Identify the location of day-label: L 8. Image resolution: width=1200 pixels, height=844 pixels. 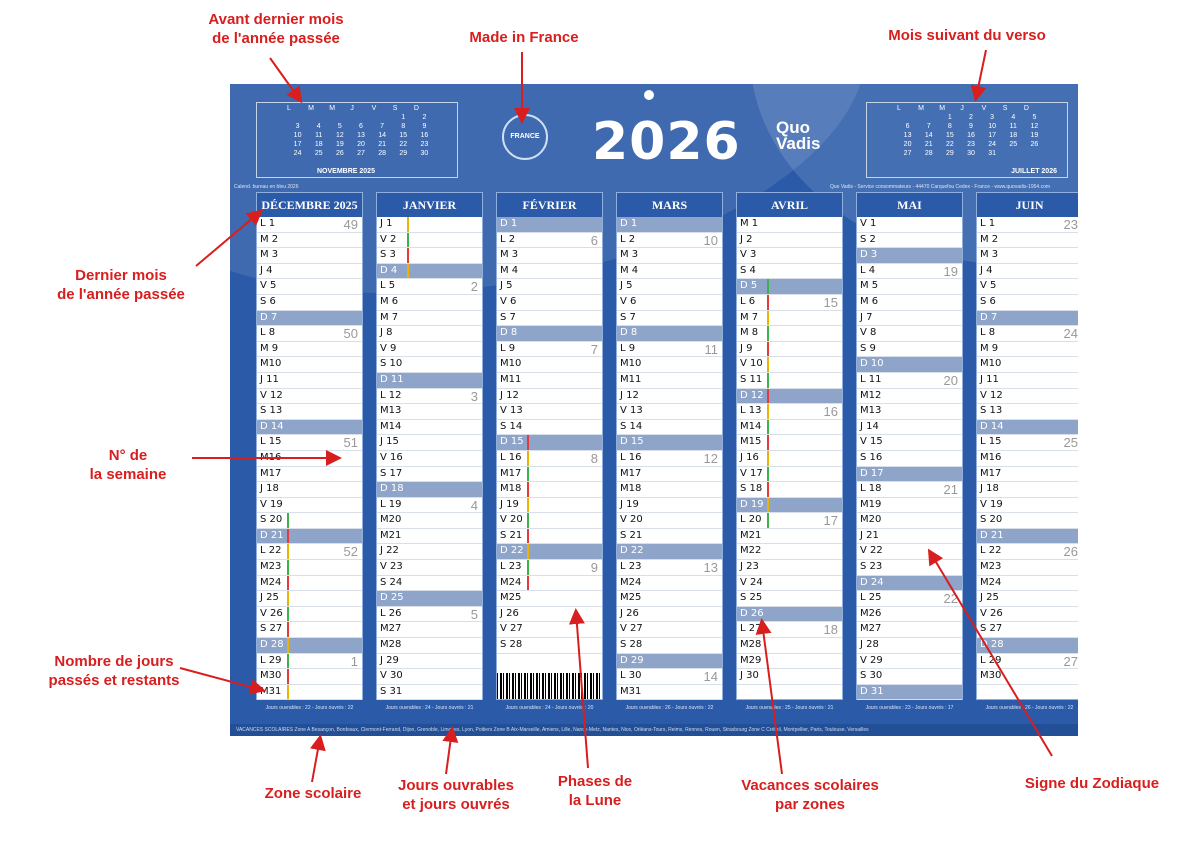
(988, 333).